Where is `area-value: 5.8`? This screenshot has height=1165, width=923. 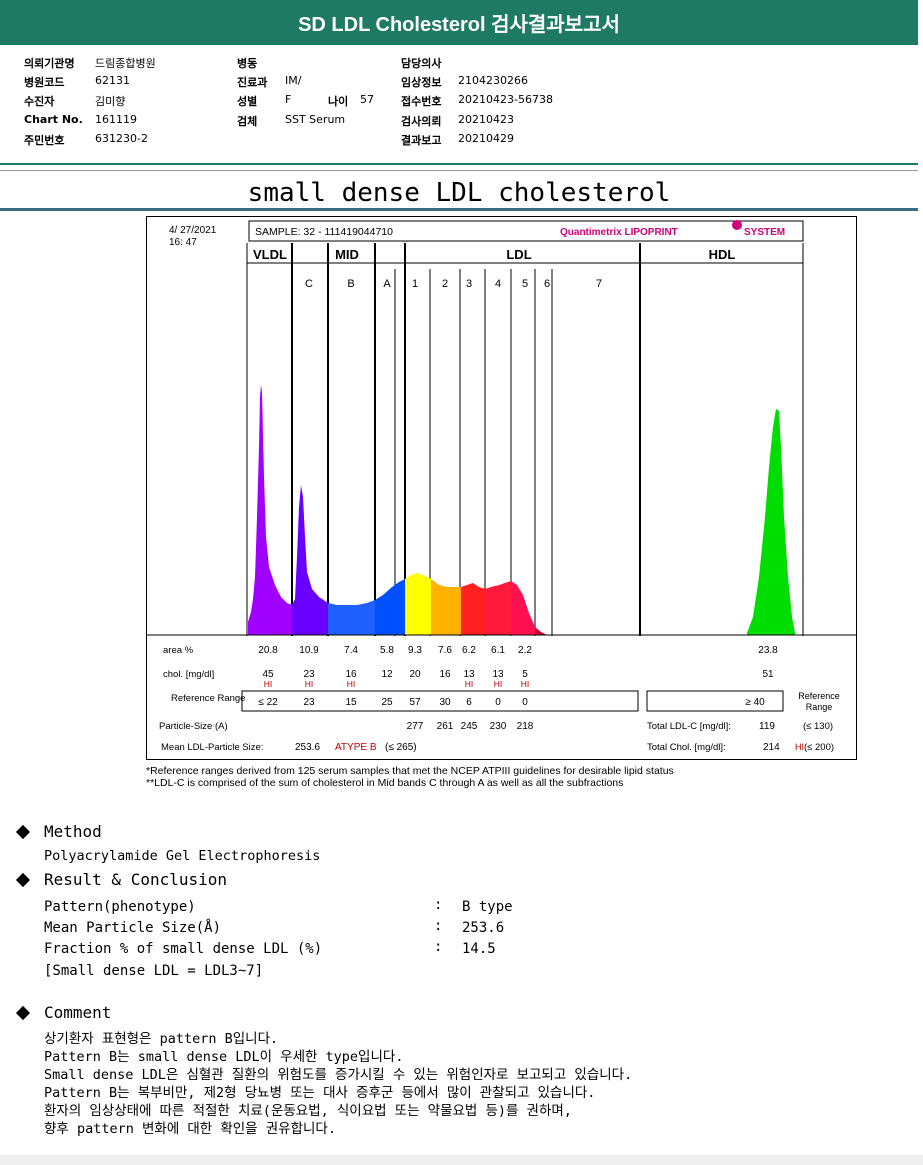 area-value: 5.8 is located at coordinates (387, 650).